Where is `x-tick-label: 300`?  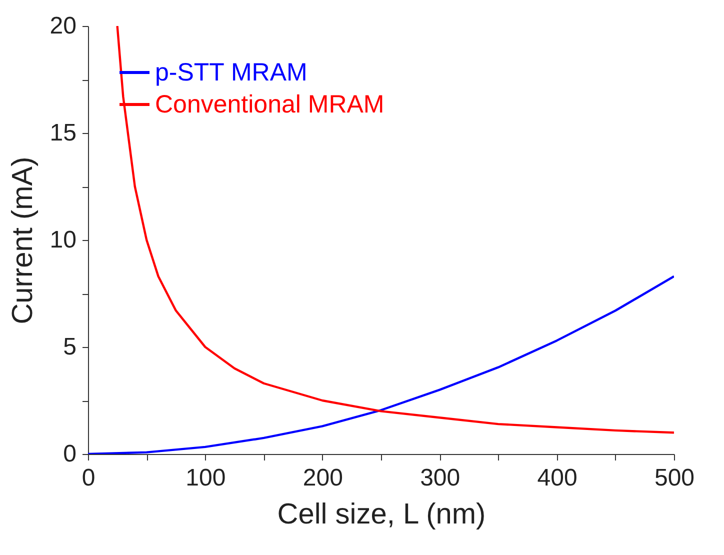 x-tick-label: 300 is located at coordinates (440, 478).